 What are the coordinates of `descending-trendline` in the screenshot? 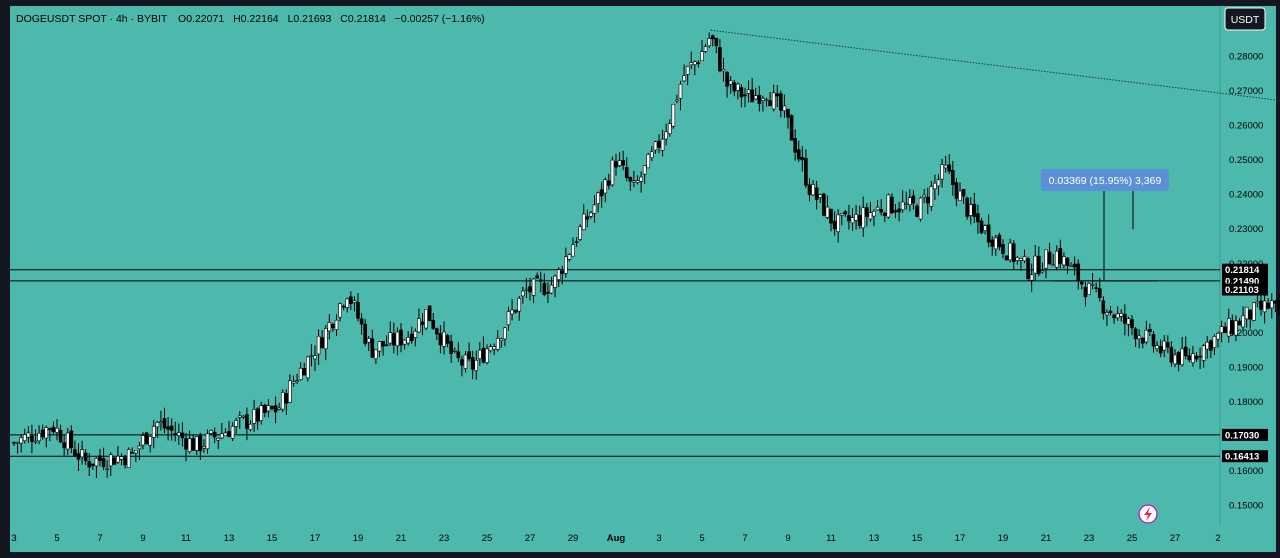 It's located at (995, 119).